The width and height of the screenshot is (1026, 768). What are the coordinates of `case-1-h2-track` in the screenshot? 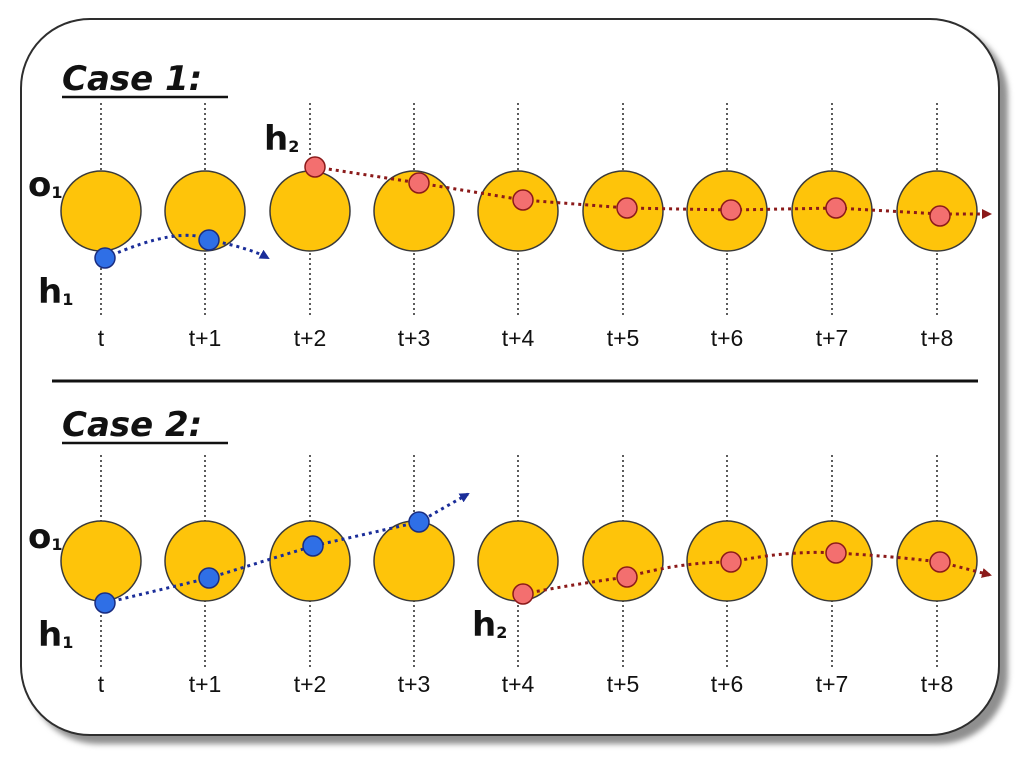 It's located at (627, 191).